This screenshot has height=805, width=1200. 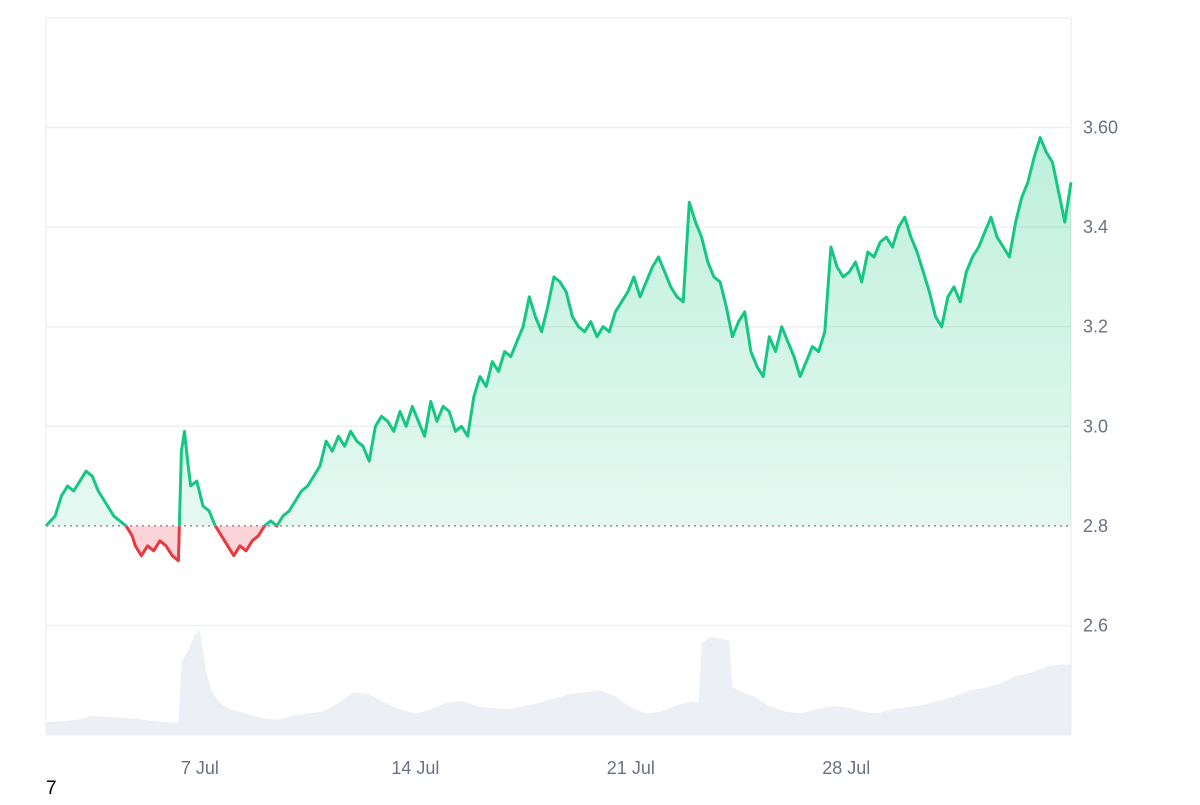 What do you see at coordinates (846, 768) in the screenshot?
I see `x-tick-label: 28 Jul` at bounding box center [846, 768].